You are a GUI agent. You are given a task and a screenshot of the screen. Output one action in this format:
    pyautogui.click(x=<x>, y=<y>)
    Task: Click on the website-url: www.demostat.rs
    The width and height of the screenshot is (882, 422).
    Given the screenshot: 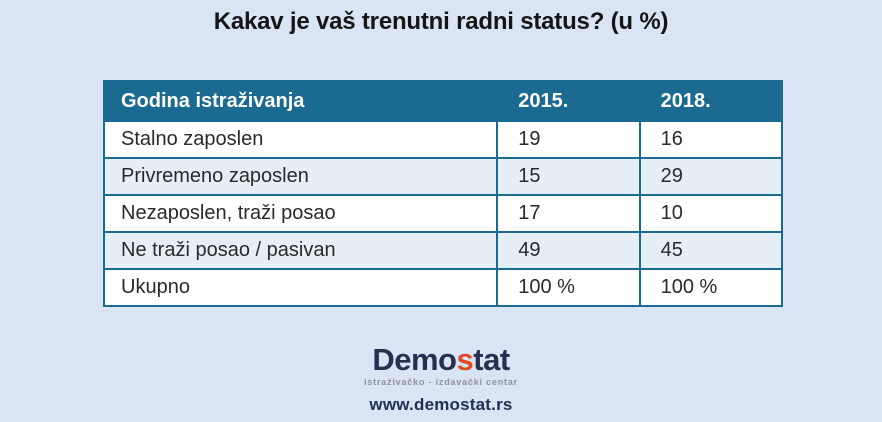 What is the action you would take?
    pyautogui.click(x=441, y=404)
    